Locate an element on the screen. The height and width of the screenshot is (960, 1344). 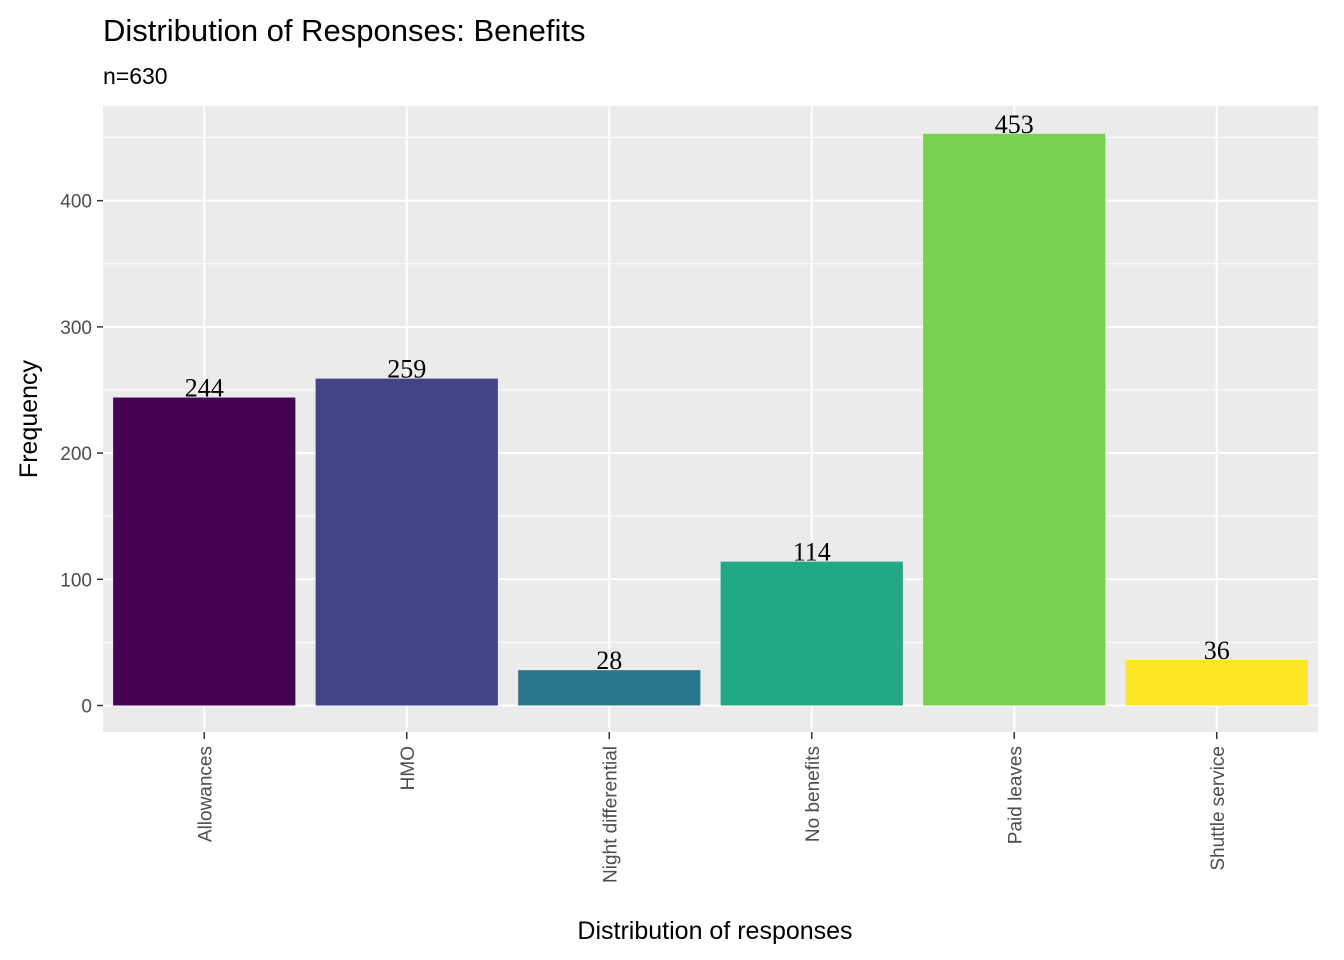
x-tick-label: Paid leaves is located at coordinates (1015, 795).